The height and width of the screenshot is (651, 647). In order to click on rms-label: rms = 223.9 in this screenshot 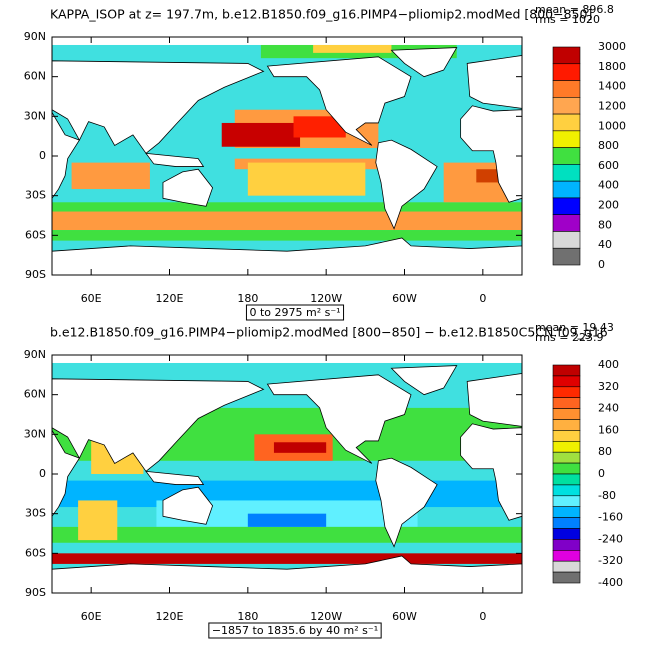, I will do `click(569, 337)`.